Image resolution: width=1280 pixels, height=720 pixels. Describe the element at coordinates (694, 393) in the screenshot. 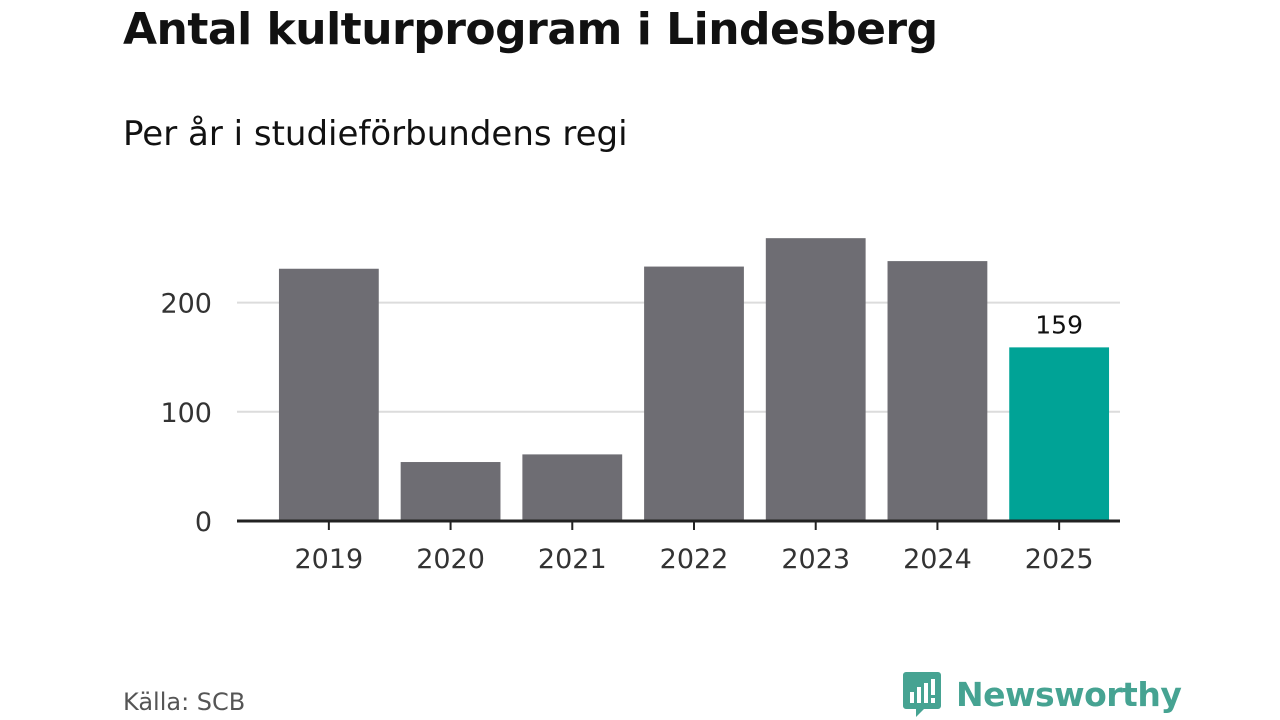

I see `bar-2022` at that location.